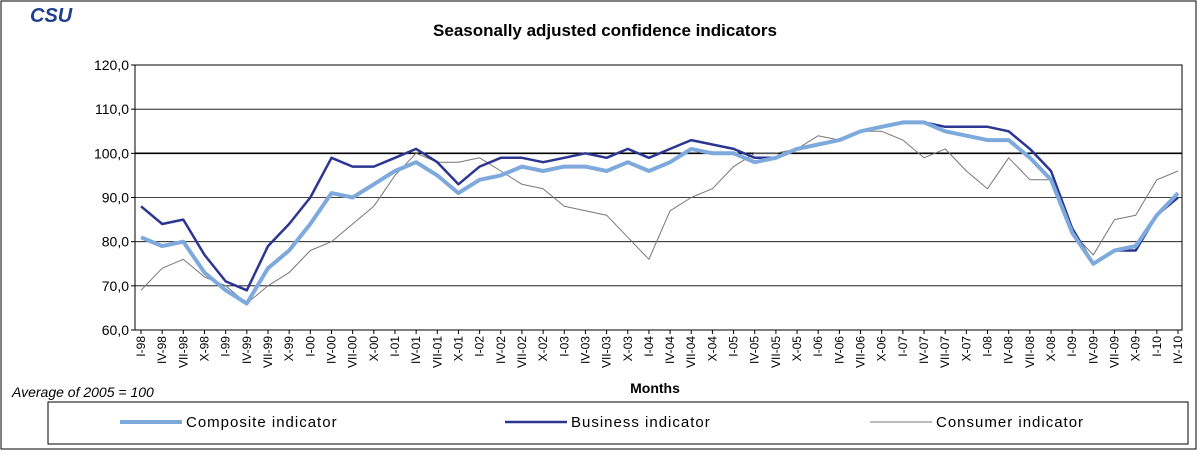 This screenshot has height=455, width=1197. I want to click on y-tick-label: 100,0, so click(111, 153).